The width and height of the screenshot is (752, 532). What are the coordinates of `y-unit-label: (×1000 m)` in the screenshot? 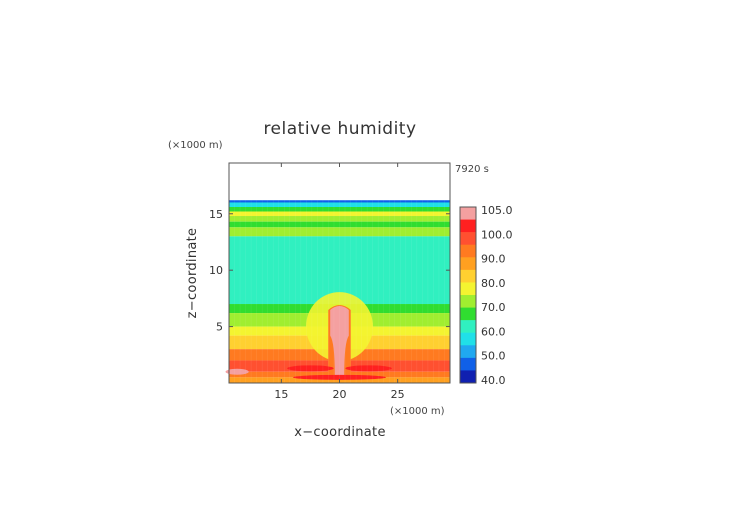 It's located at (195, 145).